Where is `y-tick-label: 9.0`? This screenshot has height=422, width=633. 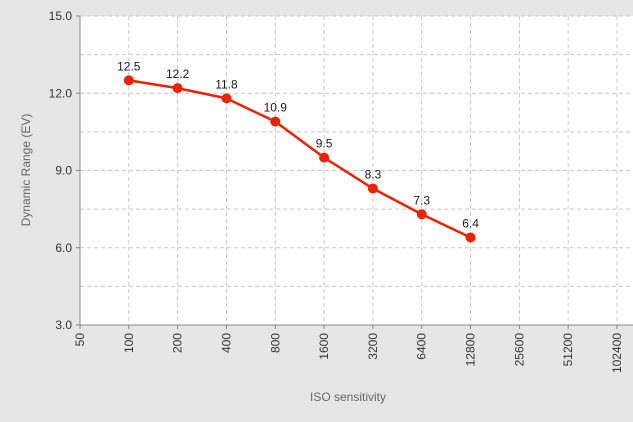
y-tick-label: 9.0 is located at coordinates (63, 171).